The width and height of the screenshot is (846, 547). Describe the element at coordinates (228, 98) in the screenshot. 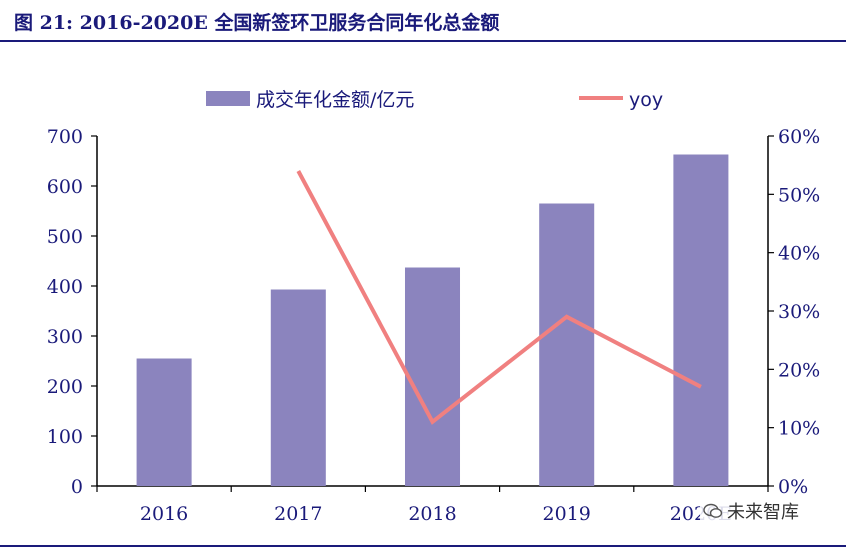

I see `legend-swatch-bar` at that location.